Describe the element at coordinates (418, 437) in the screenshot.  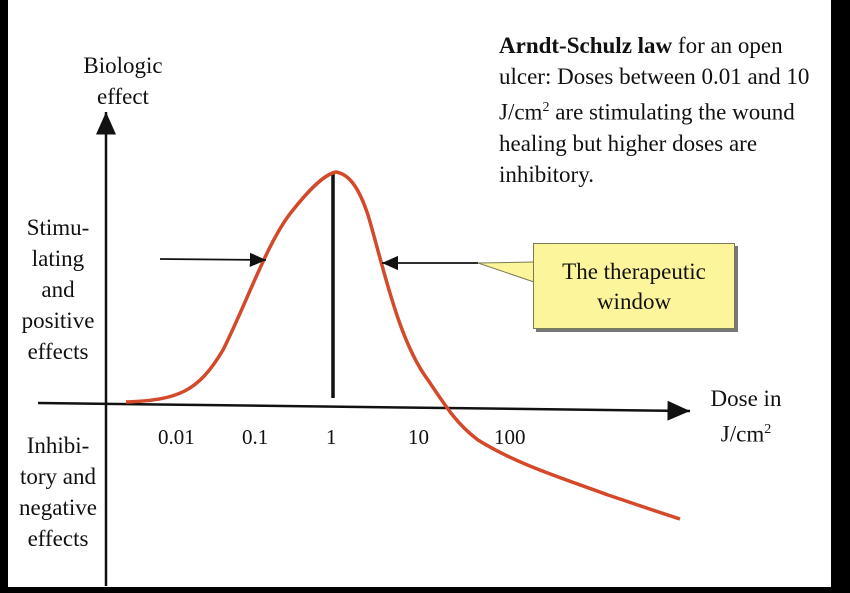
I see `tick-label: 10` at that location.